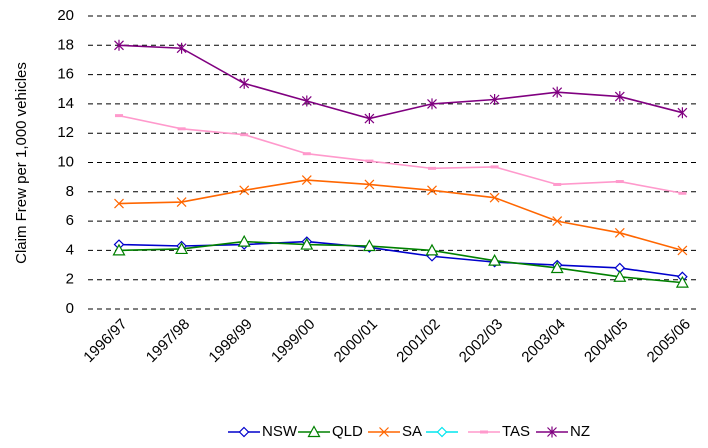 Image resolution: width=708 pixels, height=448 pixels. I want to click on x-tick-label: 1997/98, so click(168, 341).